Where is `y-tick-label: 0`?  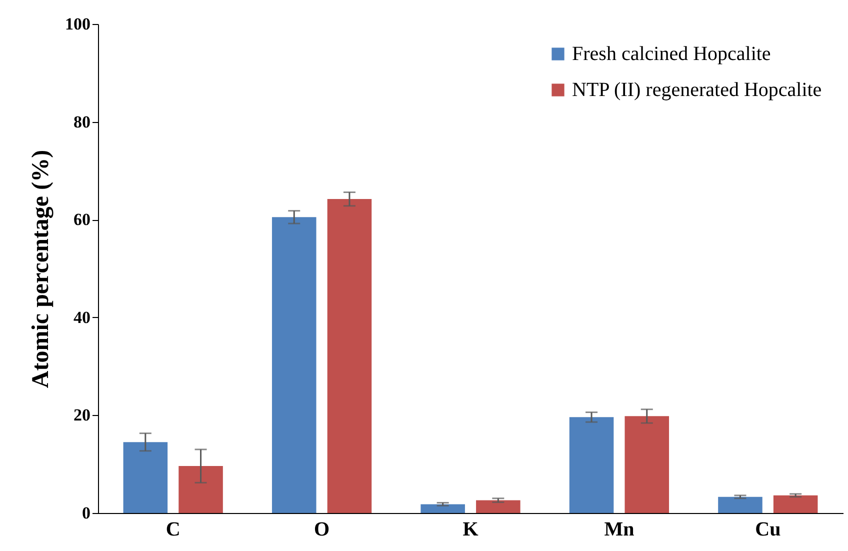 y-tick-label: 0 is located at coordinates (86, 513).